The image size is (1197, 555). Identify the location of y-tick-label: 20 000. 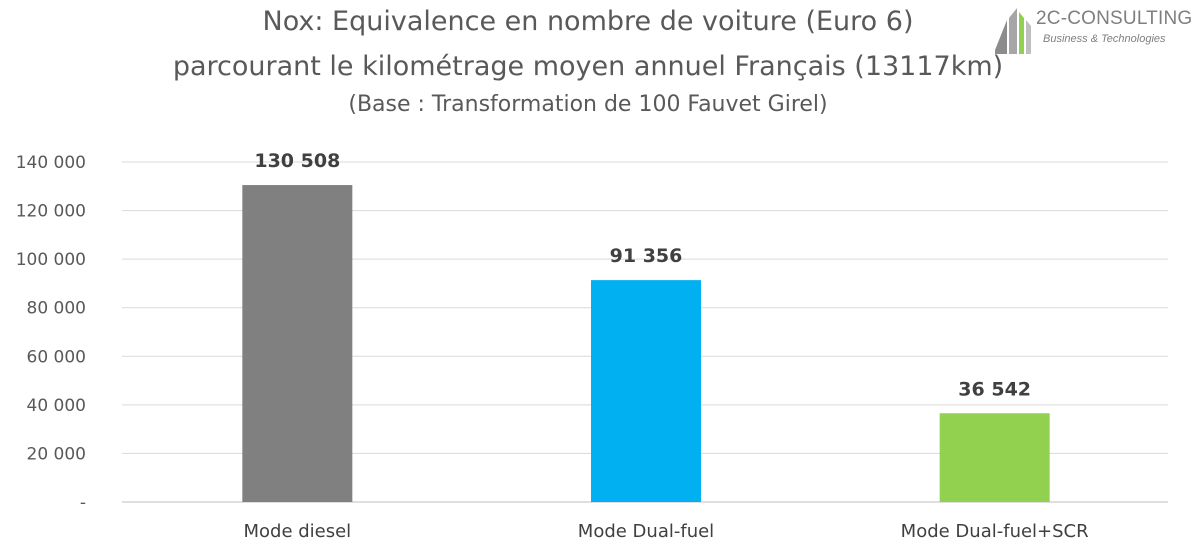
(56, 454).